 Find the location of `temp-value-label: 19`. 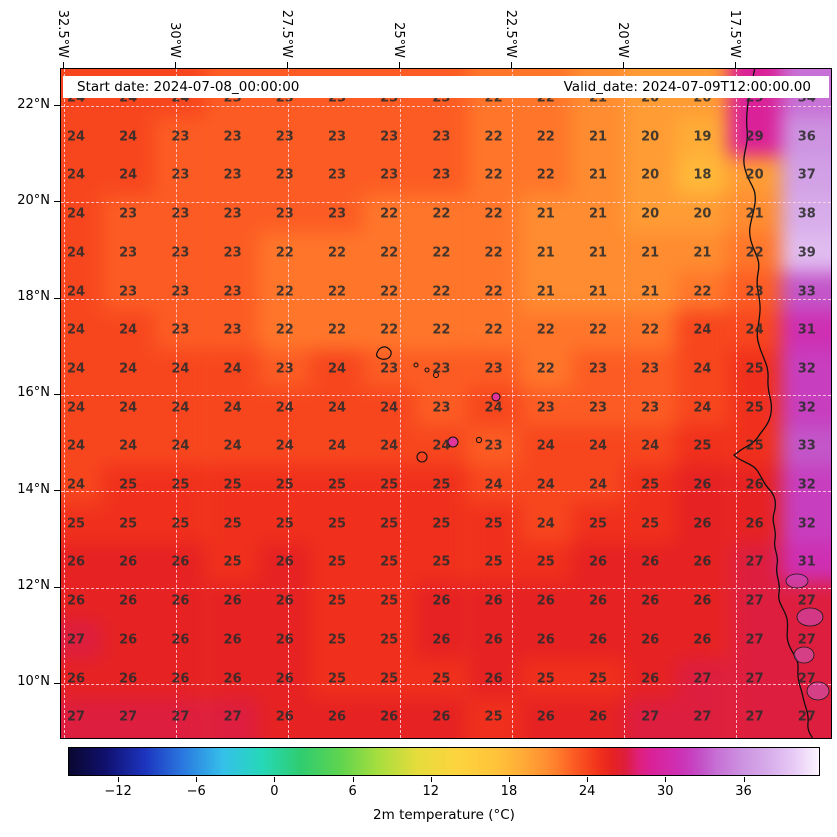

temp-value-label: 19 is located at coordinates (702, 137).